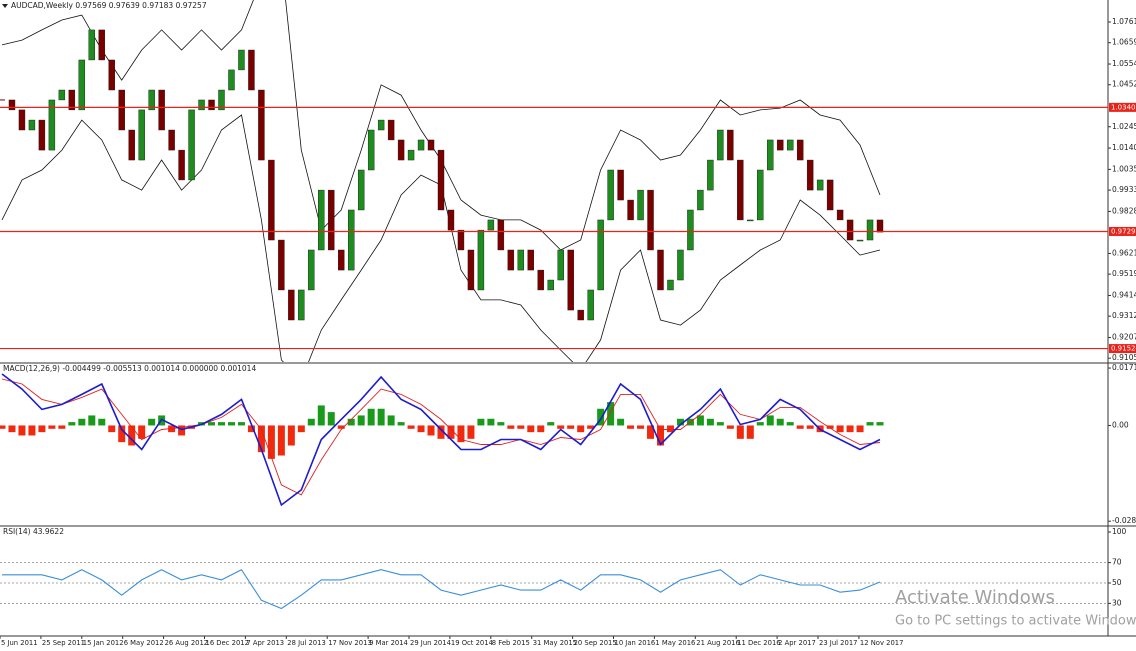 The height and width of the screenshot is (651, 1136). I want to click on x-tick-label: 21 Aug 2016, so click(718, 643).